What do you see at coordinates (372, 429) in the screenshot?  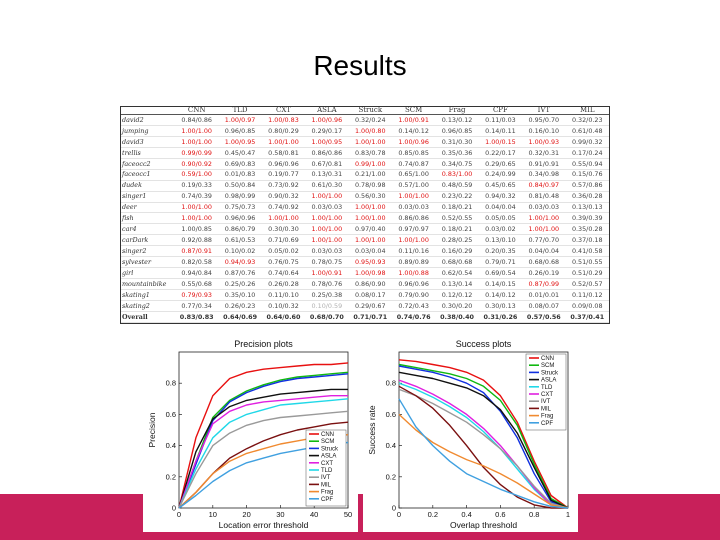 I see `y-axis-label: Success rate` at bounding box center [372, 429].